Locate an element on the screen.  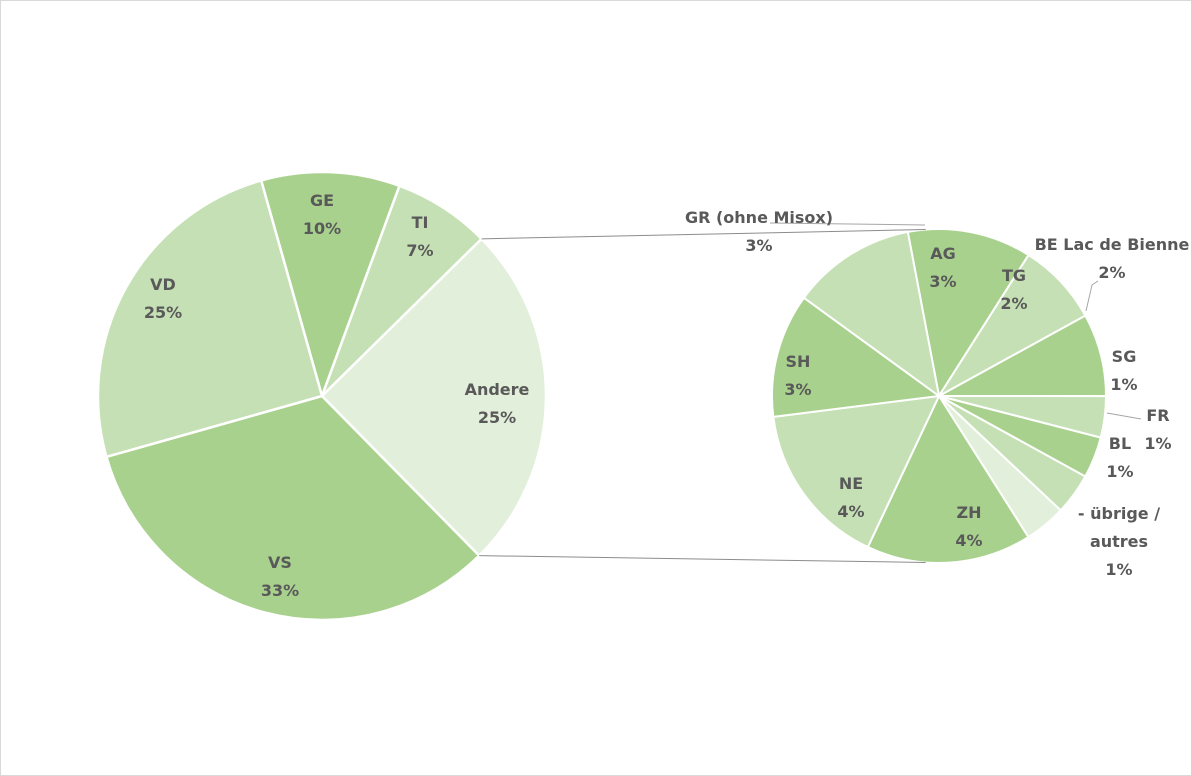
primary-label-andere: Andere 25% is located at coordinates (497, 403).